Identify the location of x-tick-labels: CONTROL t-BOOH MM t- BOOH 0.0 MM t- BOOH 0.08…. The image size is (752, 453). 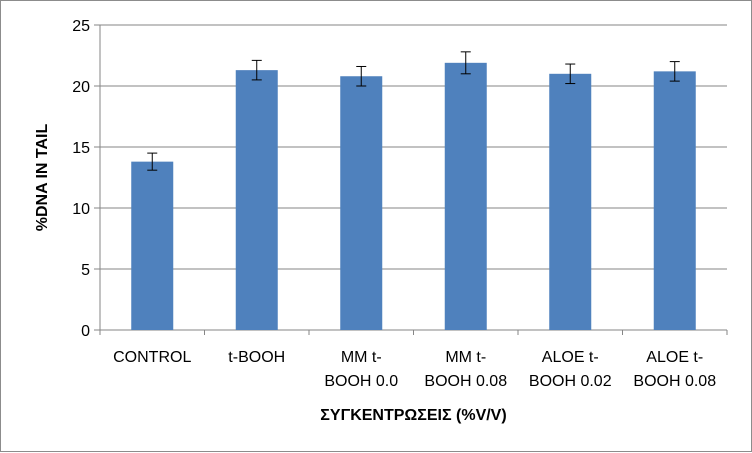
(414, 369).